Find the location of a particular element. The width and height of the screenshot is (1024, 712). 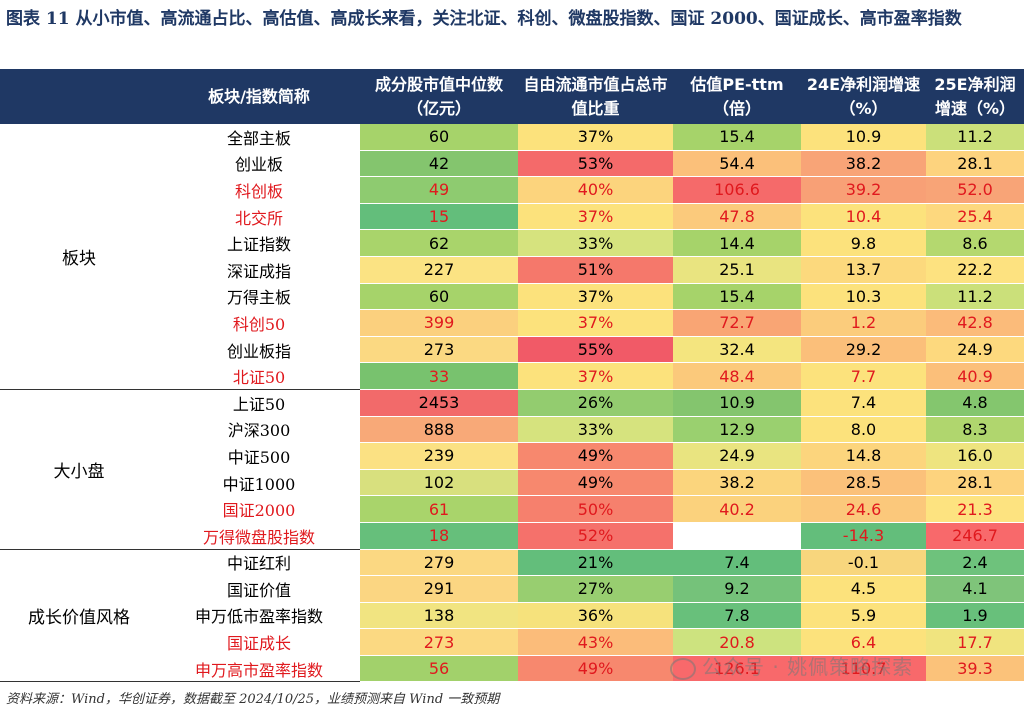

table-row: 科创板 49 40% 106.6 39.2 52.0 is located at coordinates (512, 190).